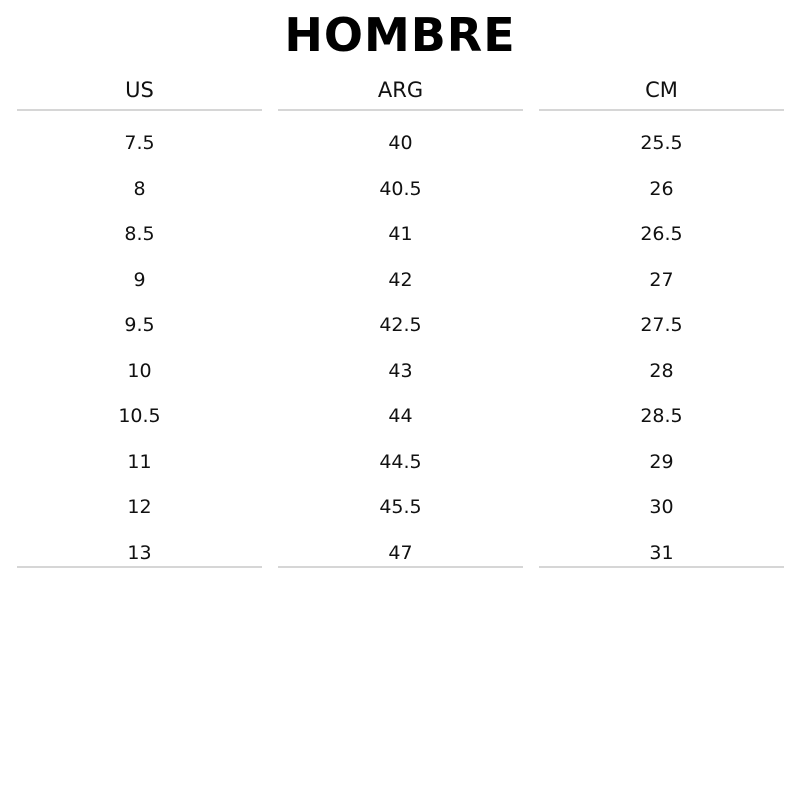 The image size is (800, 800). Describe the element at coordinates (661, 325) in the screenshot. I see `table-cell: 27.5` at that location.